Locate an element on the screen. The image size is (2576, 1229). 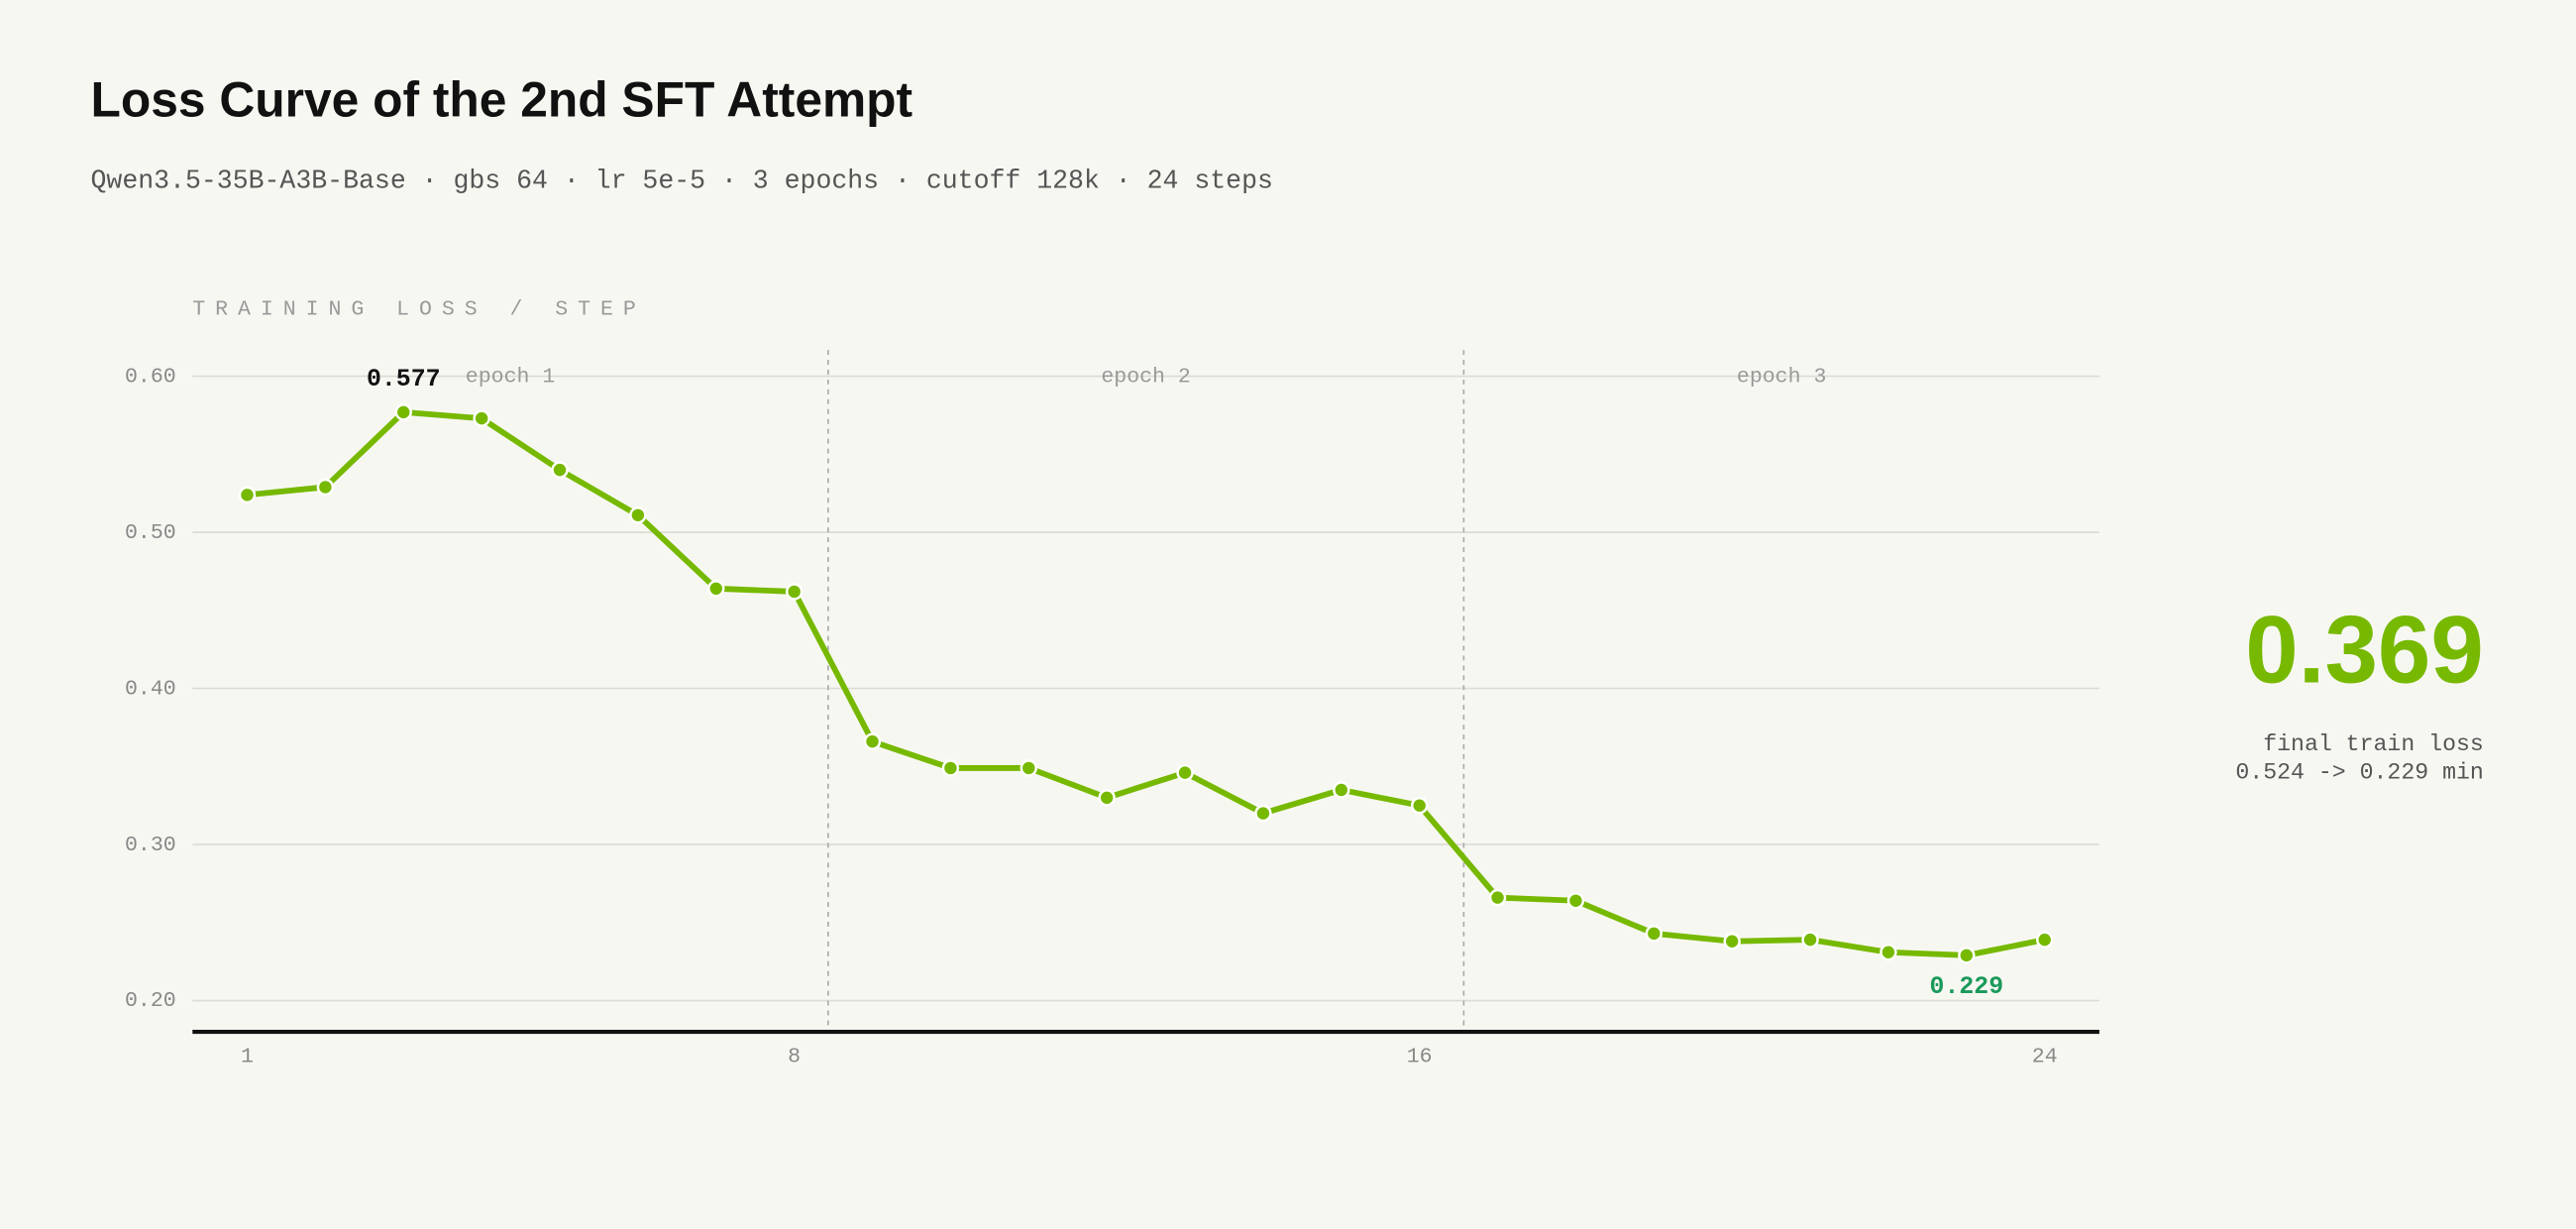
epoch-label: epoch 1 is located at coordinates (511, 377).